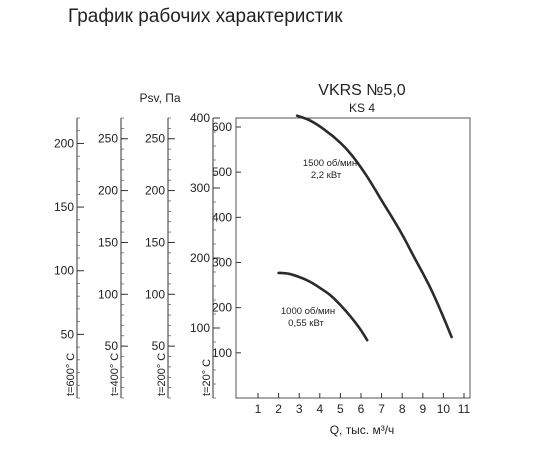 The height and width of the screenshot is (450, 550). Describe the element at coordinates (326, 175) in the screenshot. I see `series-1-power-label: 2,2 кВт` at that location.